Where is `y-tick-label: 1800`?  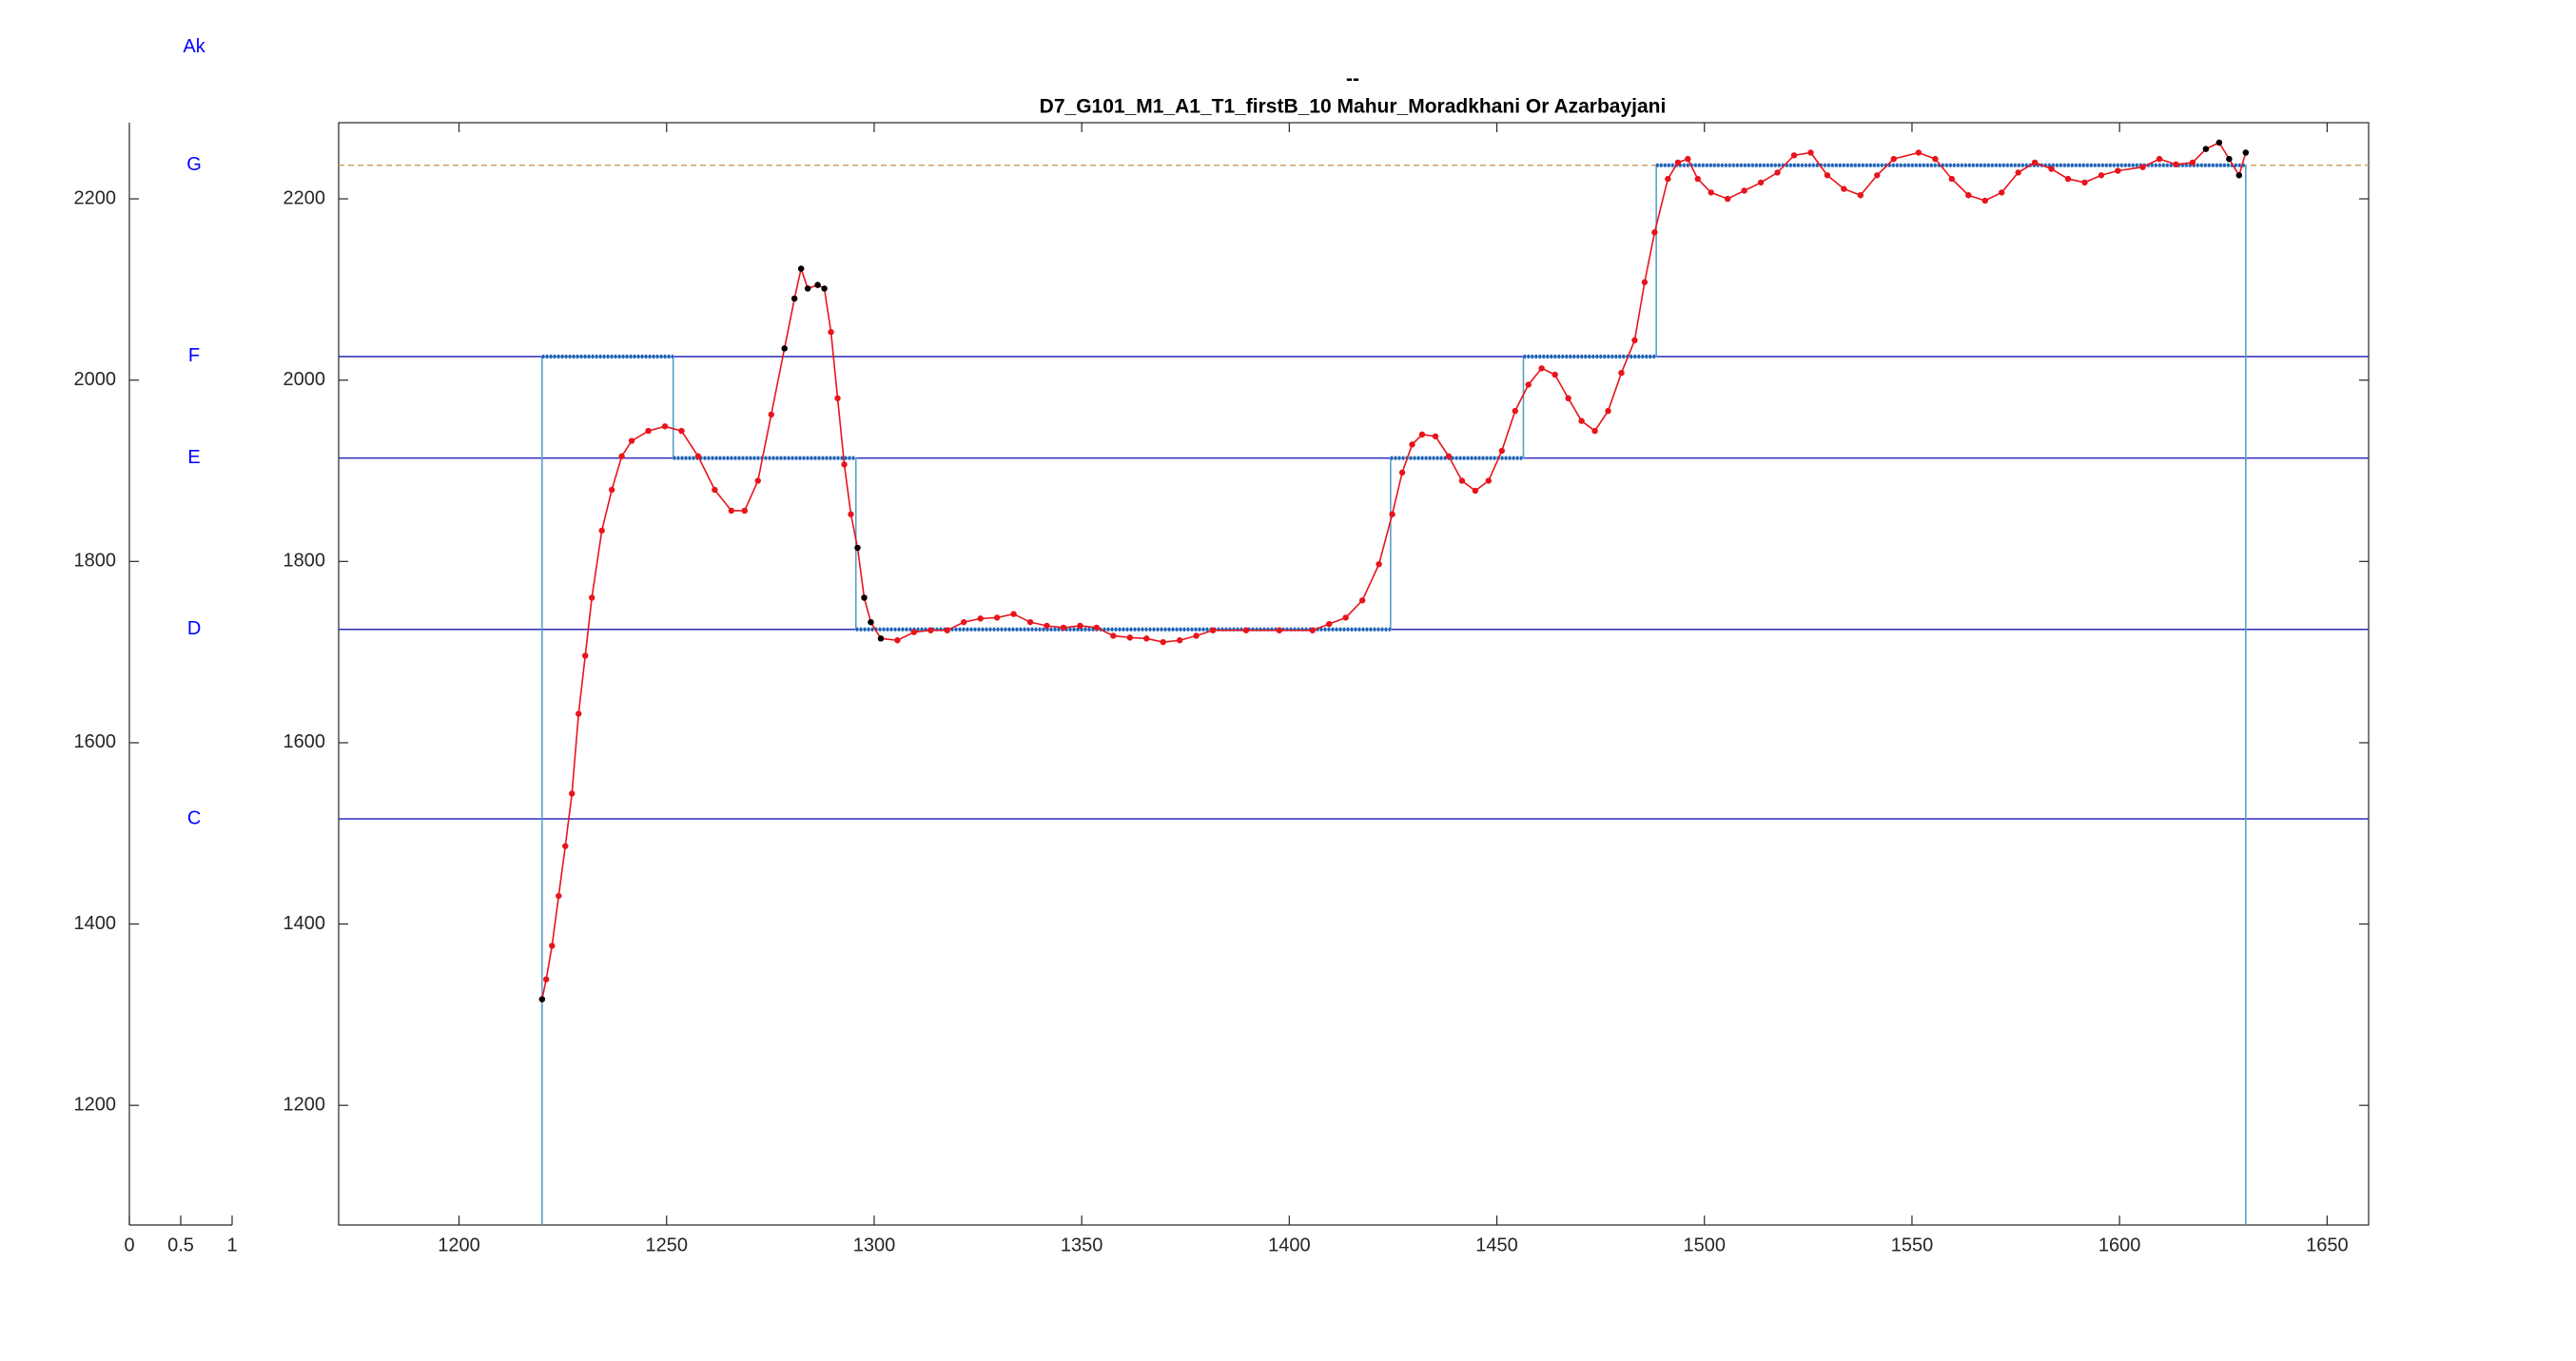
y-tick-label: 1800 is located at coordinates (96, 561).